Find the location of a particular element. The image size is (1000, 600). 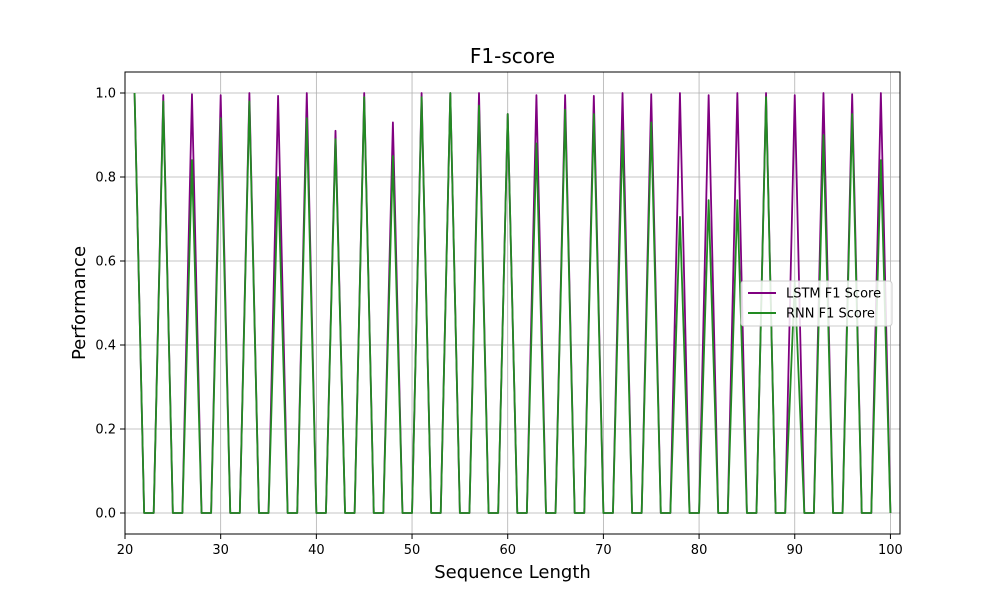

legend: LSTM F1 Score RNN F1 Score is located at coordinates (816, 303).